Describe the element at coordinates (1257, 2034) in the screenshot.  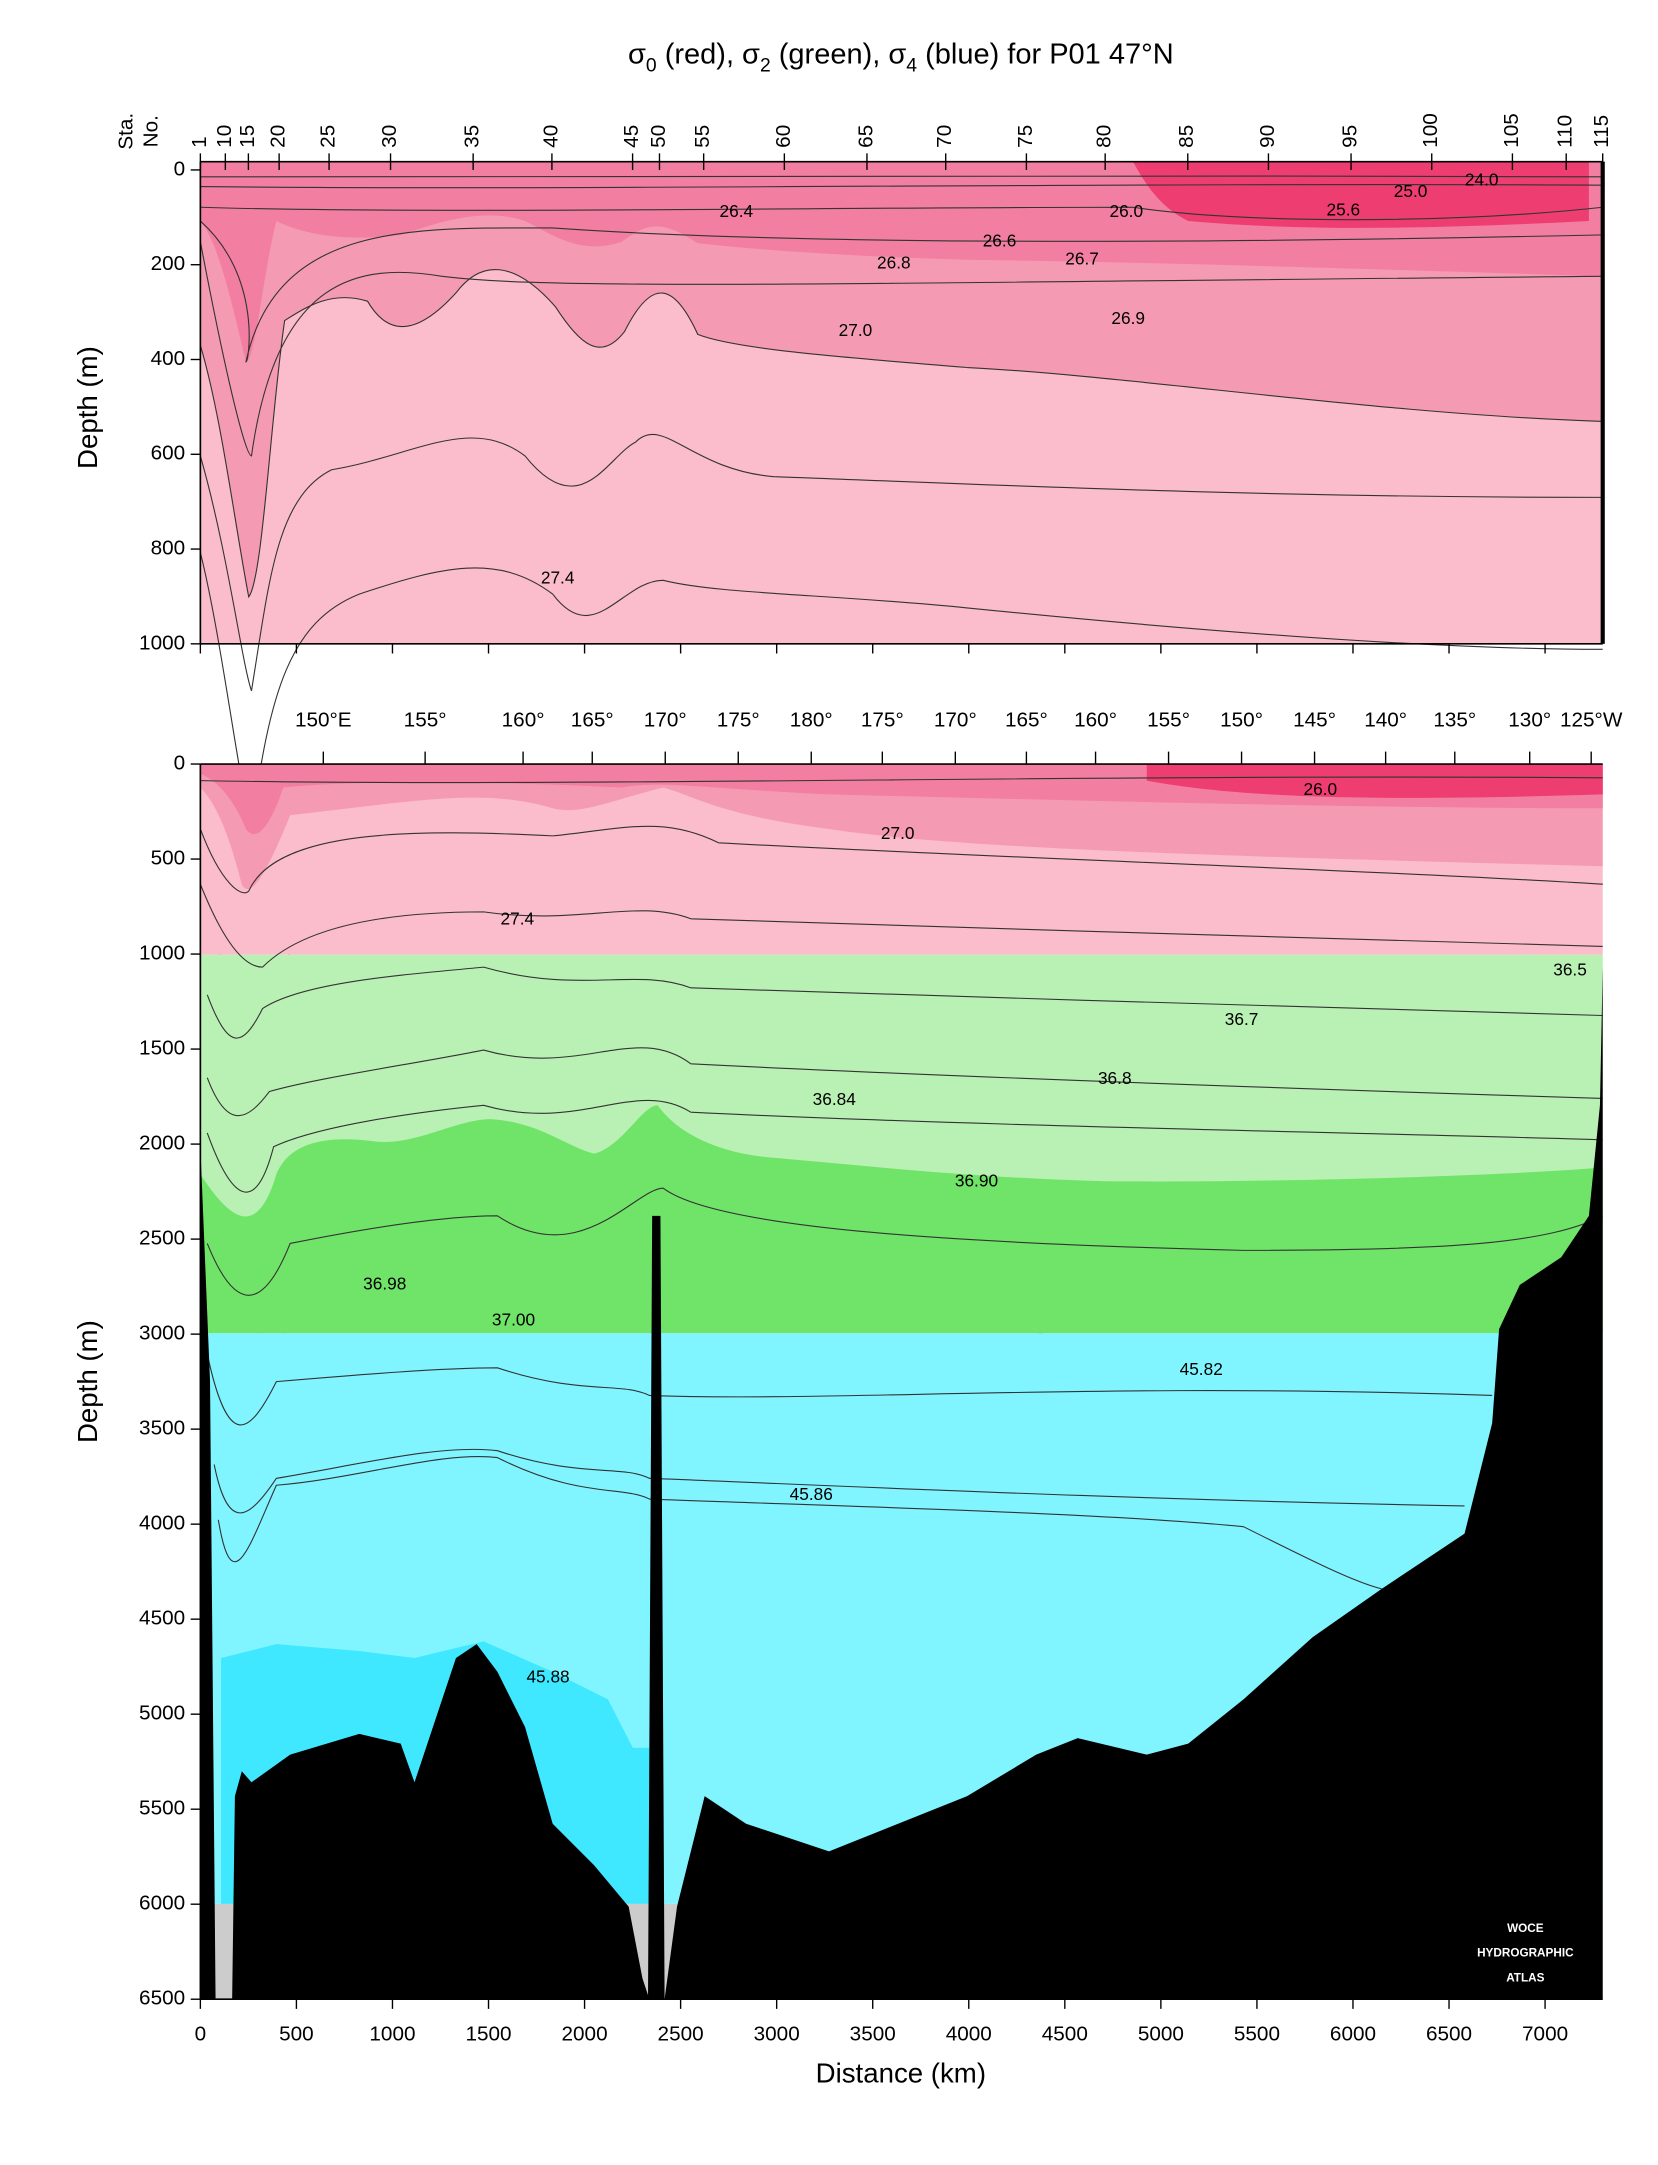
I see `x-tick-label: 5500` at that location.